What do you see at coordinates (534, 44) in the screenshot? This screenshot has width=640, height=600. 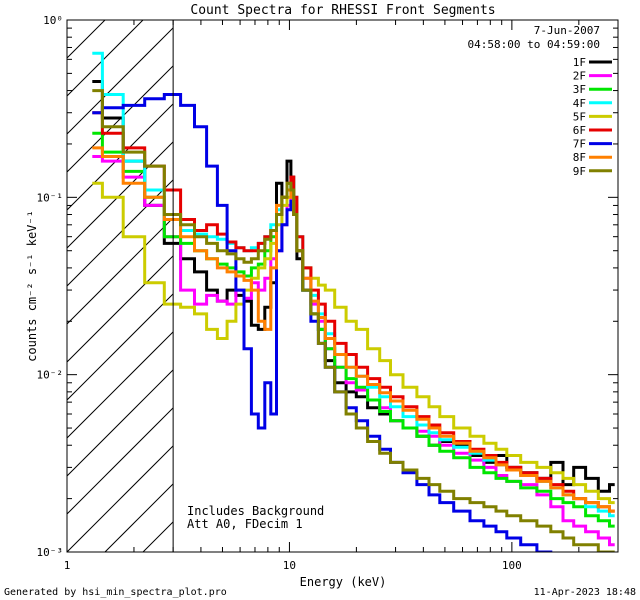 I see `header-time-range: 04:58:00 to 04:59:00` at bounding box center [534, 44].